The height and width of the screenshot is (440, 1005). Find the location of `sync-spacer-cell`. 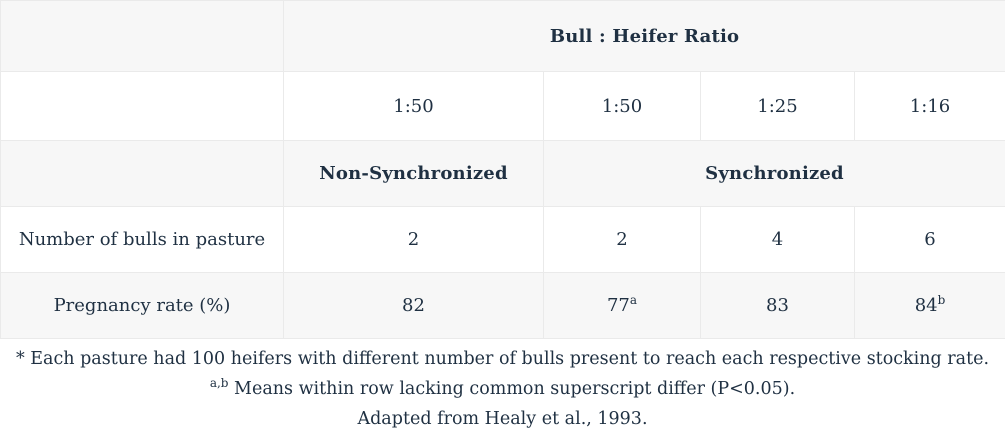

sync-spacer-cell is located at coordinates (142, 173).